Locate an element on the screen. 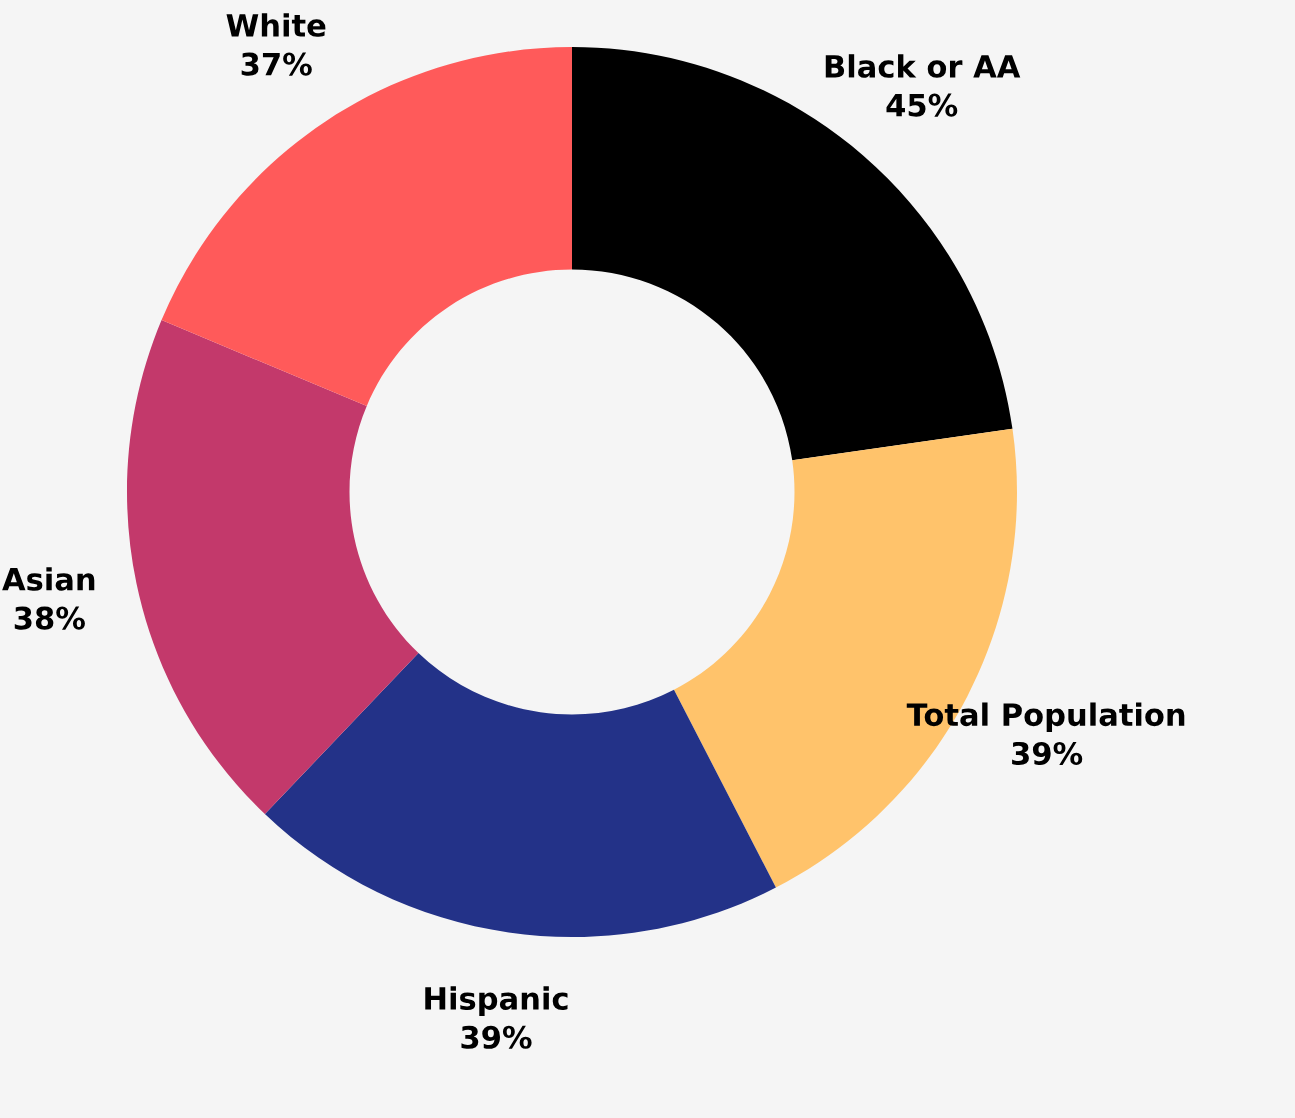 This screenshot has width=1295, height=1118. slice-label: White is located at coordinates (276, 25).